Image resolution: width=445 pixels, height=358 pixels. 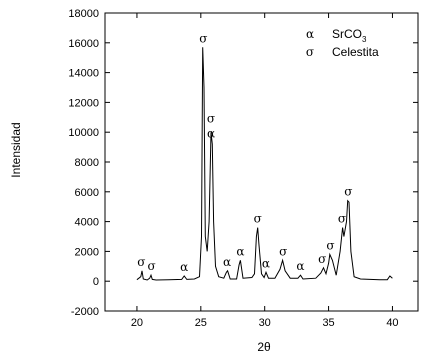 I want to click on y-tick-label: -2000, so click(x=85, y=312).